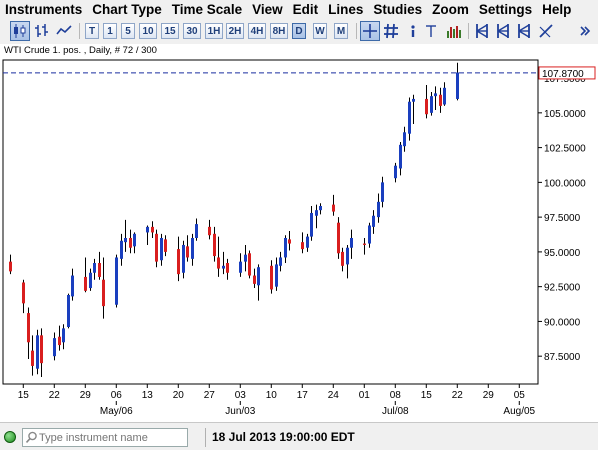  I want to click on timeframe-d-button: D, so click(299, 31).